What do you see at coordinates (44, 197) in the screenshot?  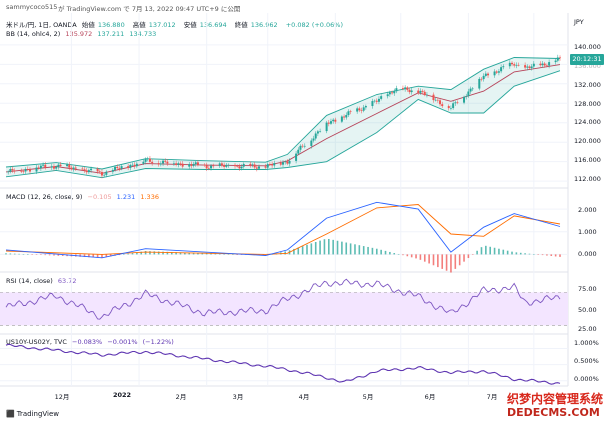 I see `macd-name: MACD (12, 26, close, 9)` at bounding box center [44, 197].